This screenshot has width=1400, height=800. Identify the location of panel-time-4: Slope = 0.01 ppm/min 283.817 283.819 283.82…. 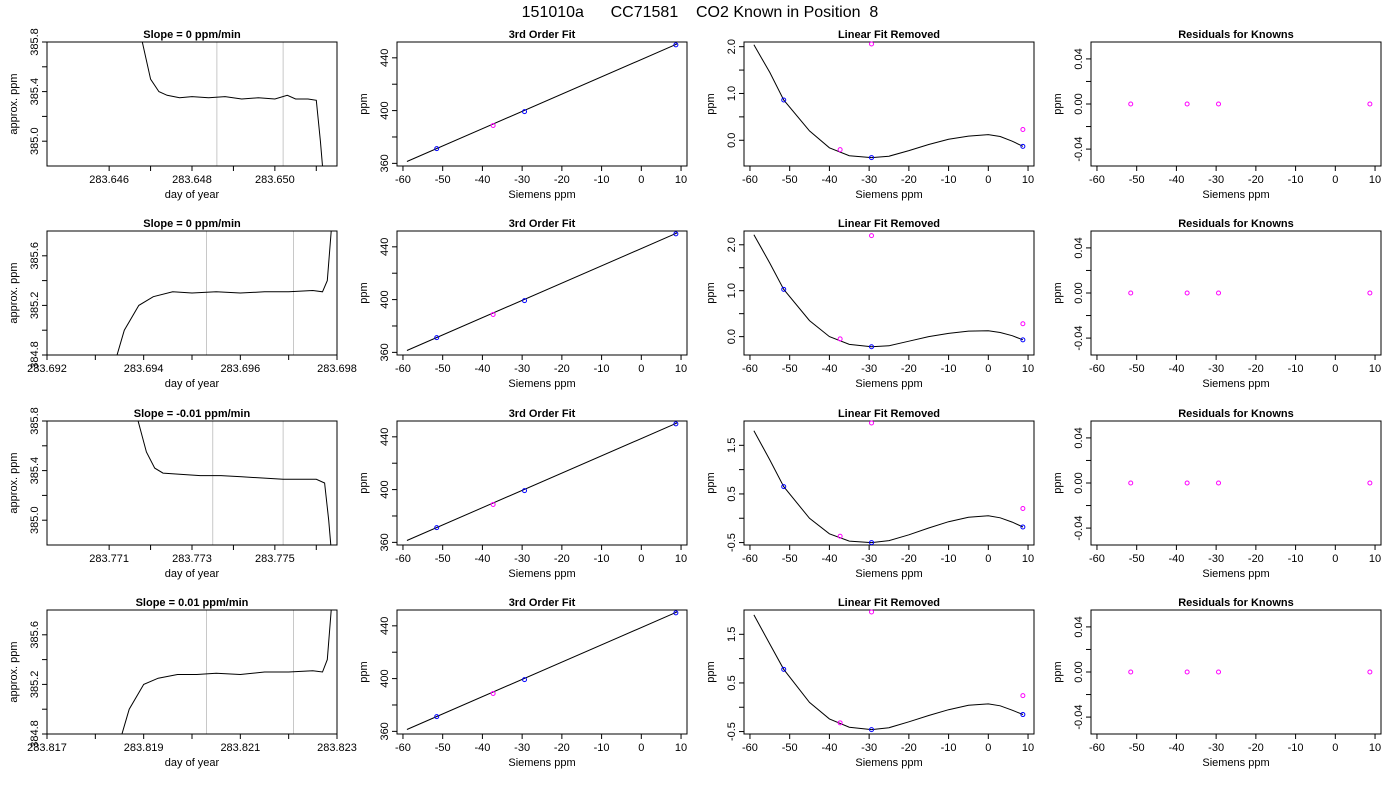
(182, 683).